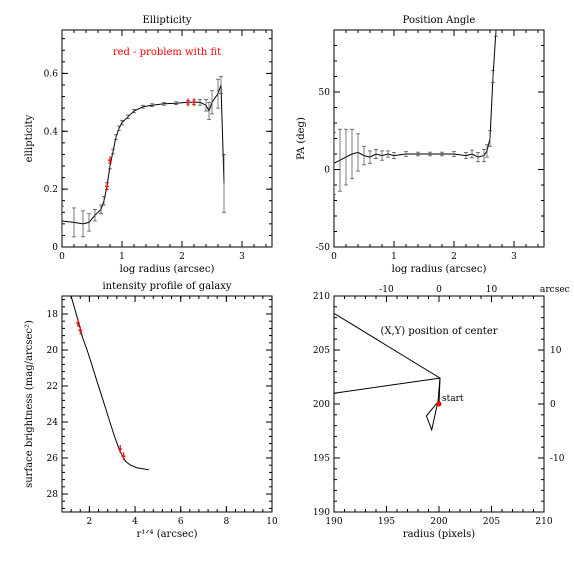 The height and width of the screenshot is (574, 574). What do you see at coordinates (166, 286) in the screenshot?
I see `chart-title: intensity profile of galaxy` at bounding box center [166, 286].